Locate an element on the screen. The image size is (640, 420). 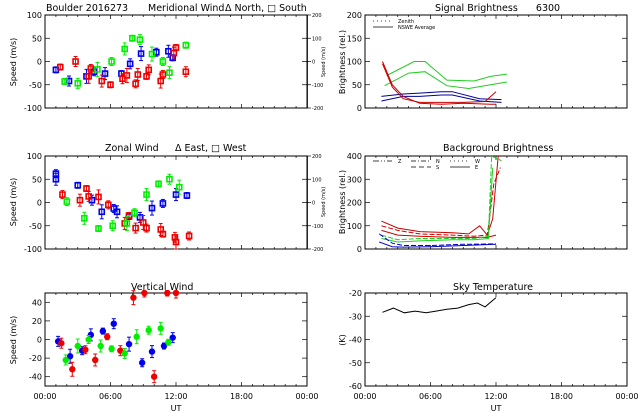
y-tick-label-right: 0 is located at coordinates (313, 204).